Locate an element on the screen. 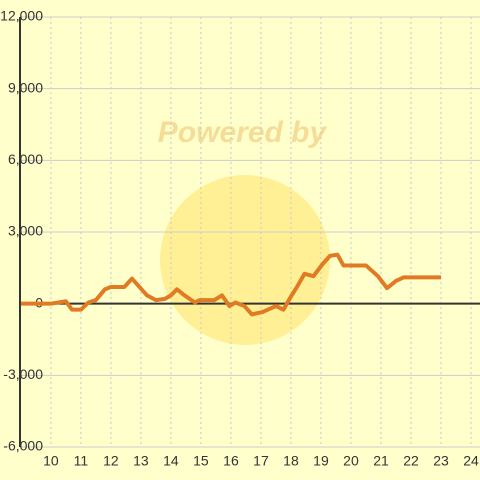 The height and width of the screenshot is (480, 480). x-tick-label: 13 is located at coordinates (141, 461).